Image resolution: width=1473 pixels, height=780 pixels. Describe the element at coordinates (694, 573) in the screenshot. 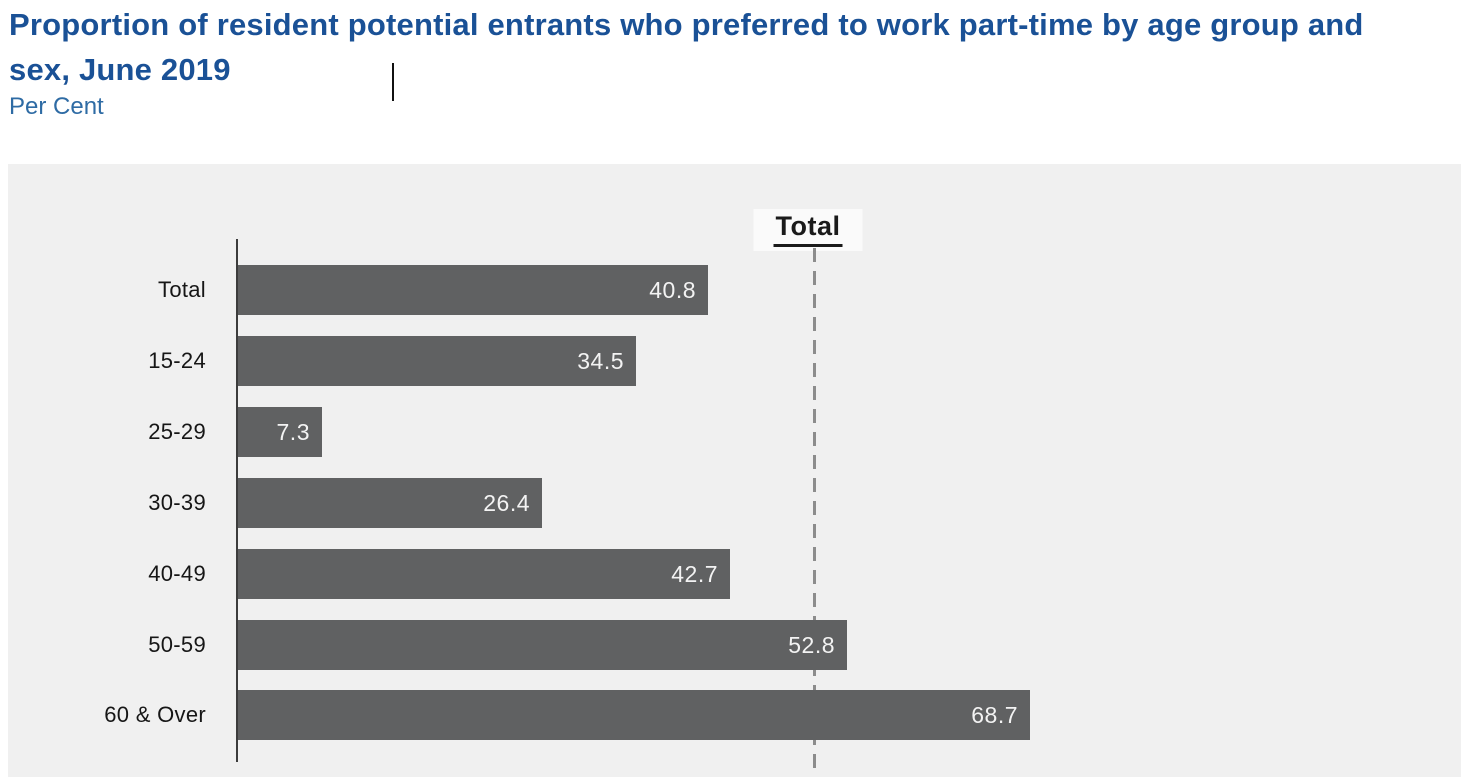

I see `bar-value-label: 42.7` at that location.